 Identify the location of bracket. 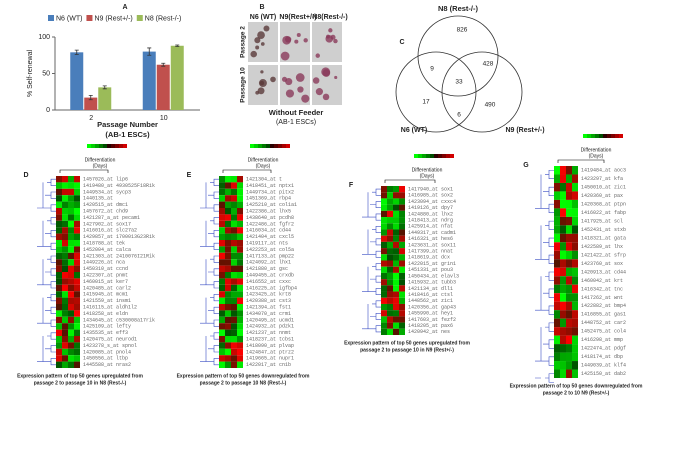
(410, 181).